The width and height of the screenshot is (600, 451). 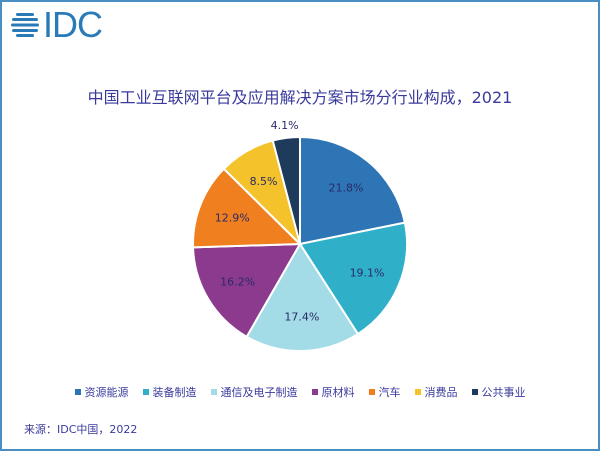 What do you see at coordinates (300, 97) in the screenshot?
I see `chart-title: 中国工业互联网平台及应用解决方案市场分行业构成，2021` at bounding box center [300, 97].